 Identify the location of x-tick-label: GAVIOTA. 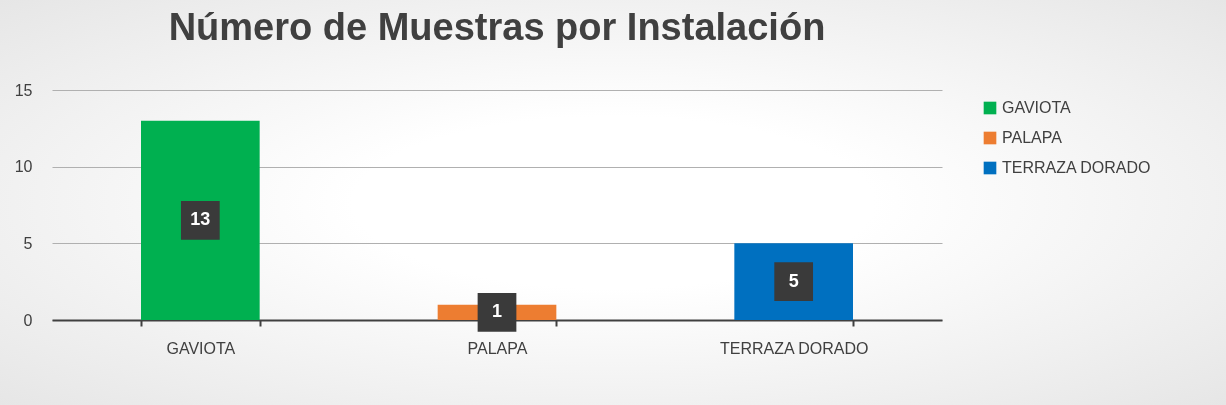
(201, 348).